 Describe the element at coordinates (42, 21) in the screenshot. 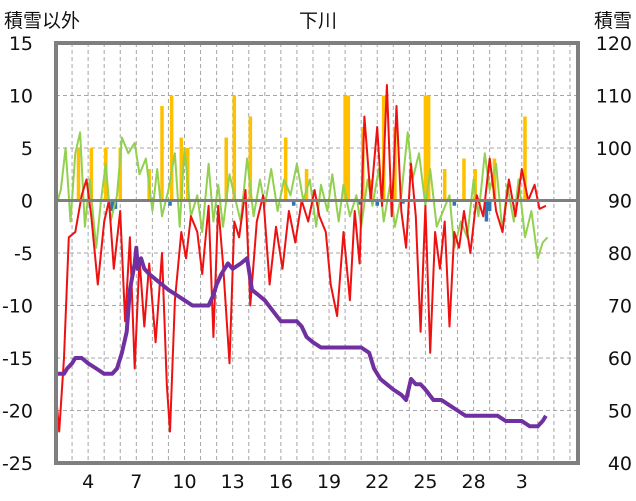

I see `left-axis-label: 積雪以外` at that location.